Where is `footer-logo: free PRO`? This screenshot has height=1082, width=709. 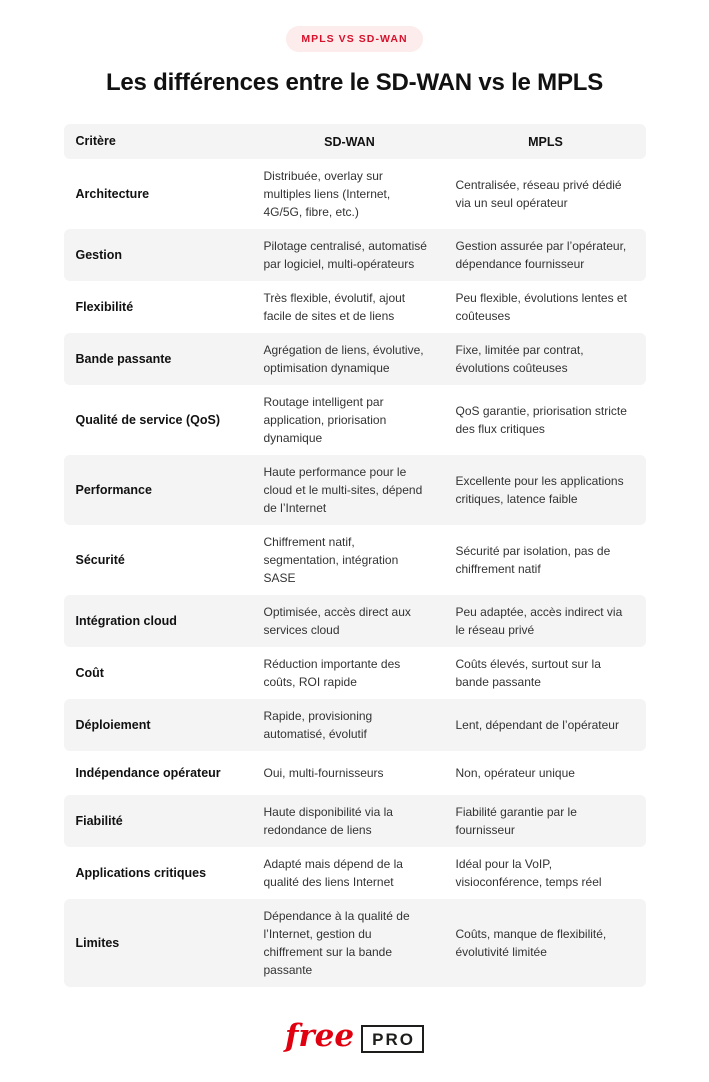
footer-logo: free PRO is located at coordinates (354, 1038).